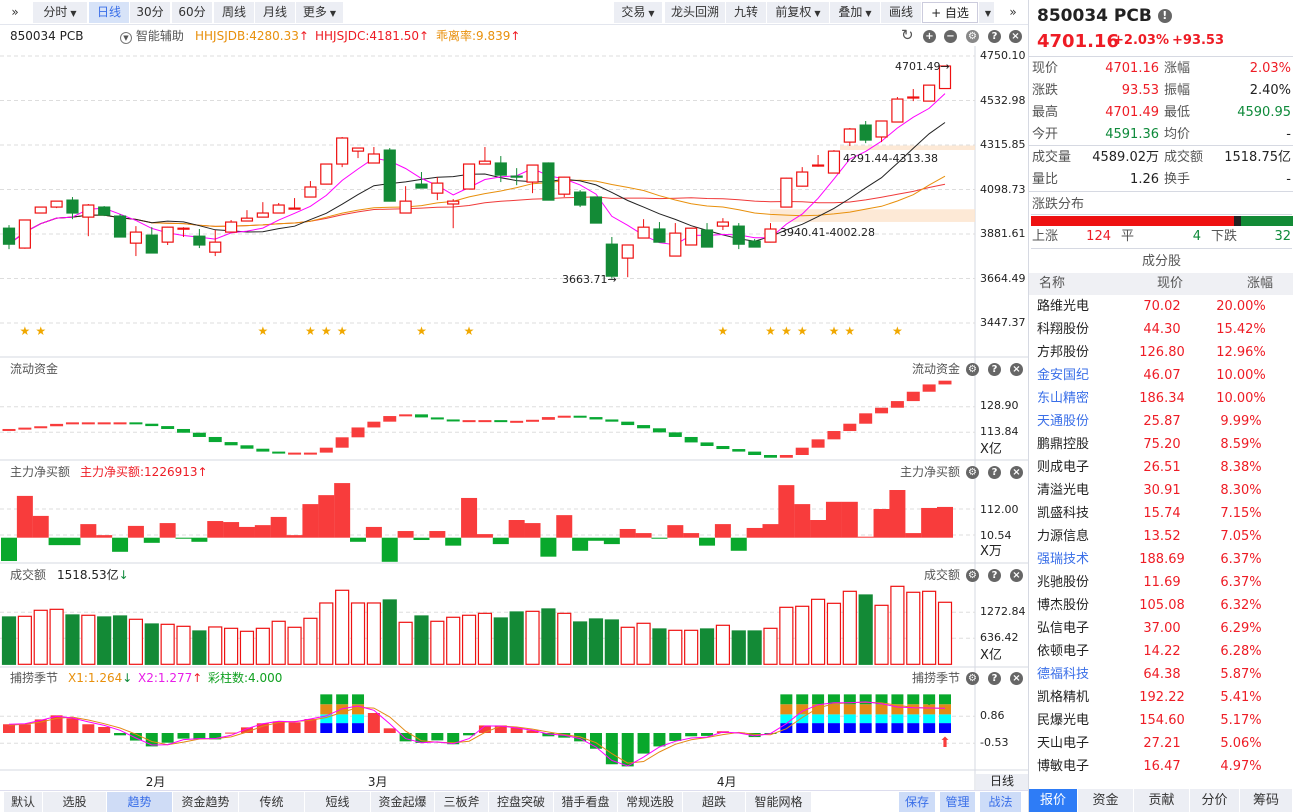 This screenshot has width=1293, height=812. What do you see at coordinates (1170, 283) in the screenshot?
I see `col-price: 现价` at bounding box center [1170, 283].